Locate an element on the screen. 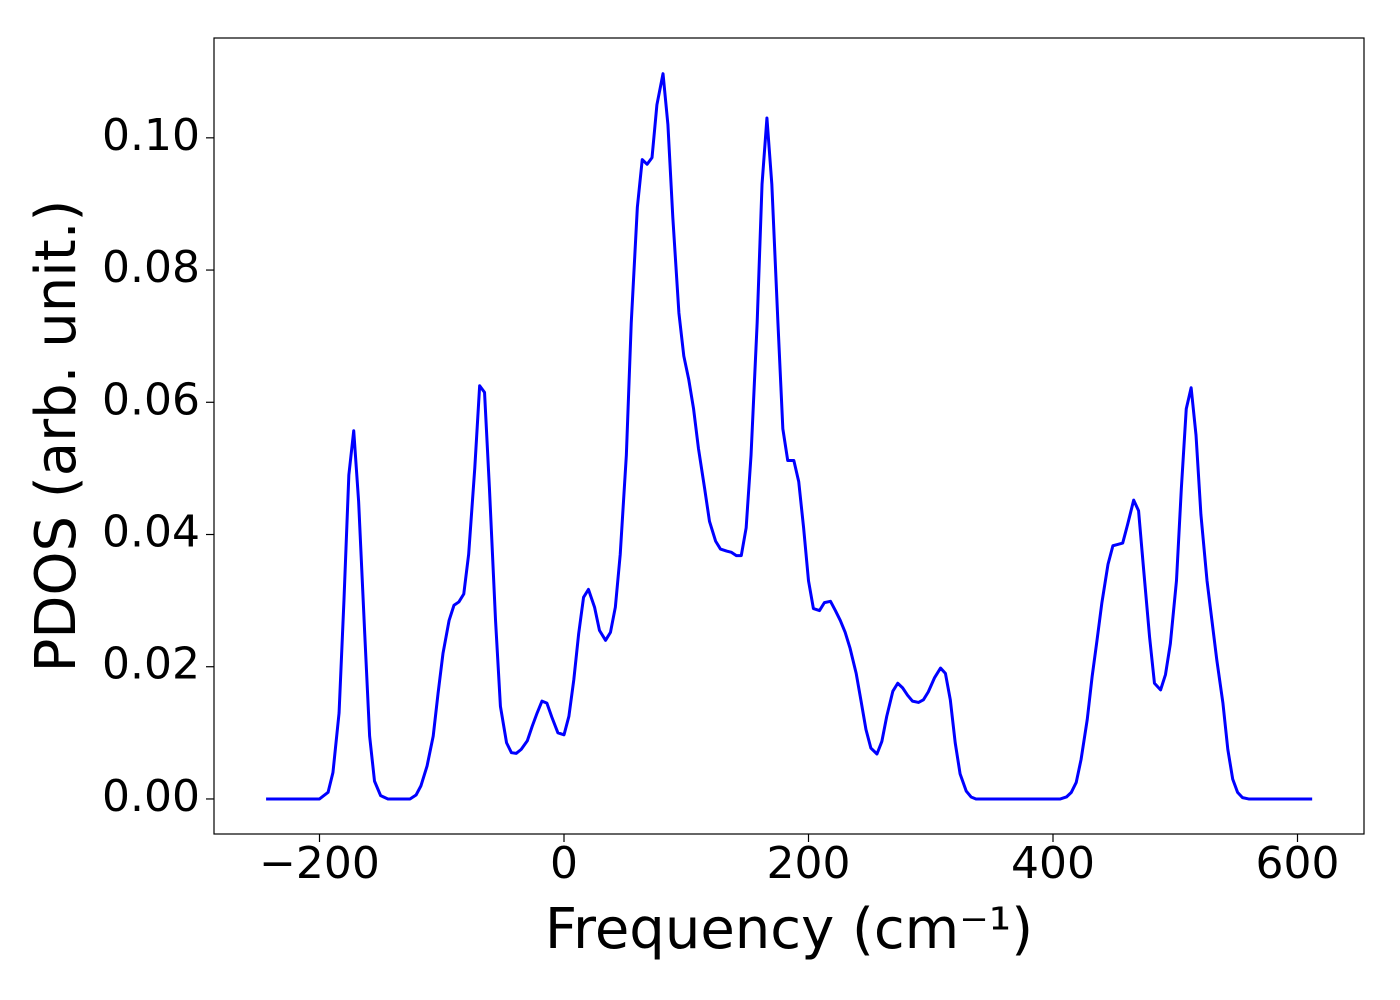  x-tick-label: 0 is located at coordinates (564, 863).